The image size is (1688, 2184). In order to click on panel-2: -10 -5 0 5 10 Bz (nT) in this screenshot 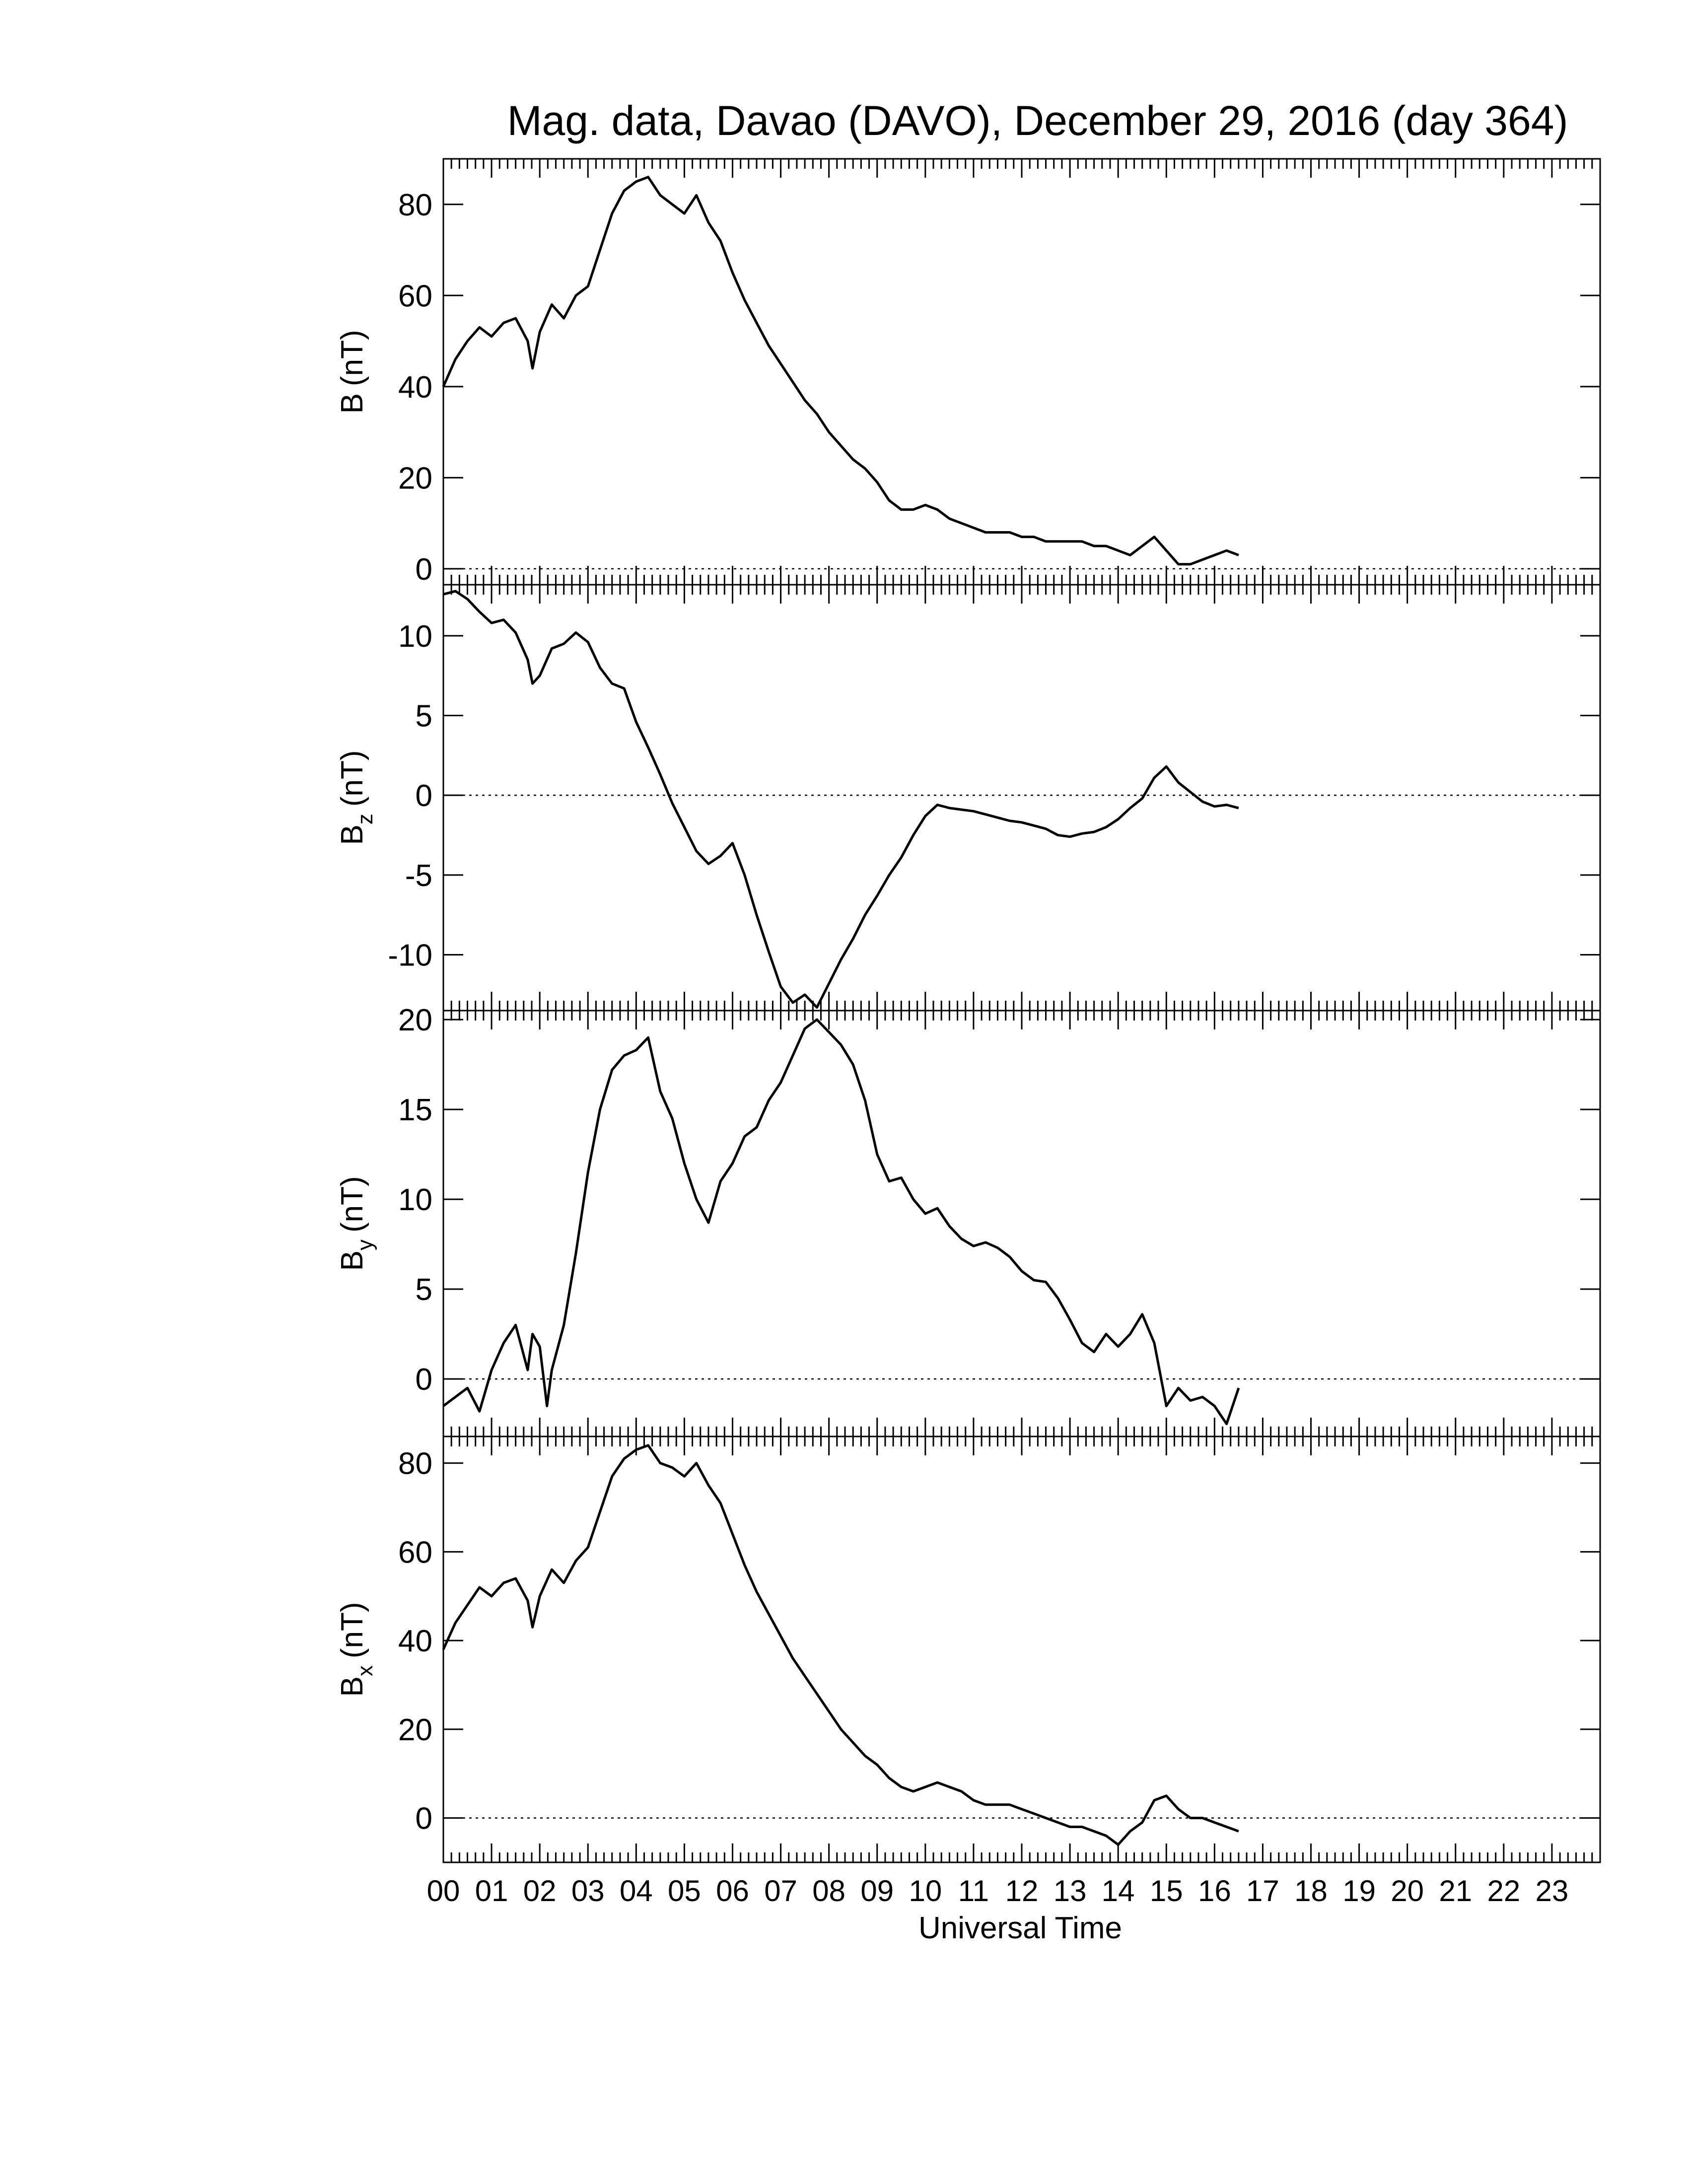, I will do `click(968, 798)`.